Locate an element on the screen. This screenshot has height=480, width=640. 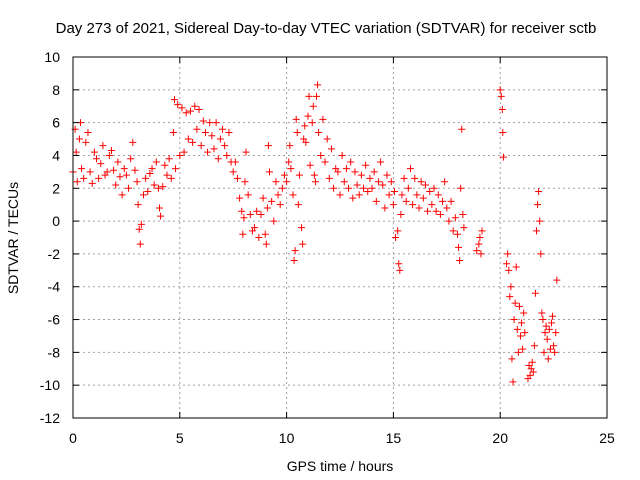
y-tick-label: 8 is located at coordinates (56, 90).